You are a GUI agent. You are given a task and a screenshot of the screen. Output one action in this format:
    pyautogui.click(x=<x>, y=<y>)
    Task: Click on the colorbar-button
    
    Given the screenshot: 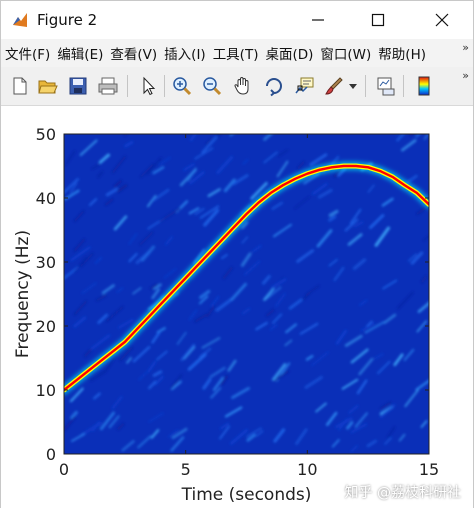 What is the action you would take?
    pyautogui.click(x=424, y=86)
    